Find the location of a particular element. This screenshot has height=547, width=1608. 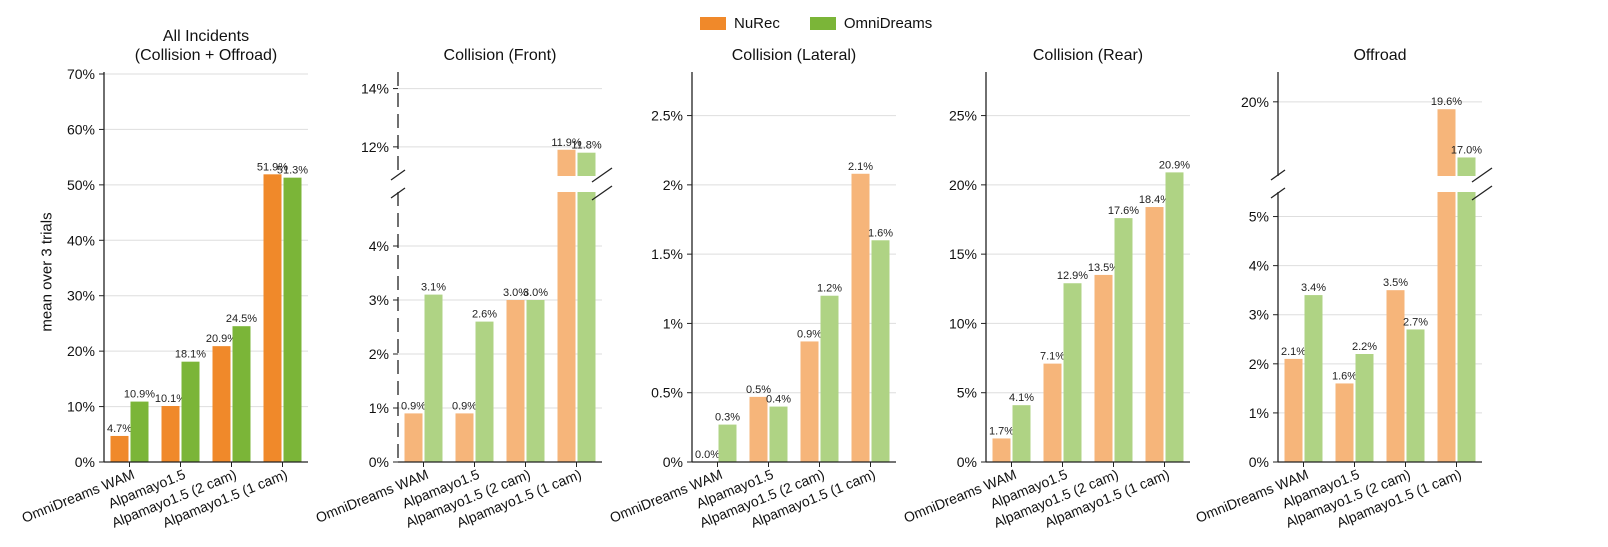

data-label: 18.1% is located at coordinates (190, 355).